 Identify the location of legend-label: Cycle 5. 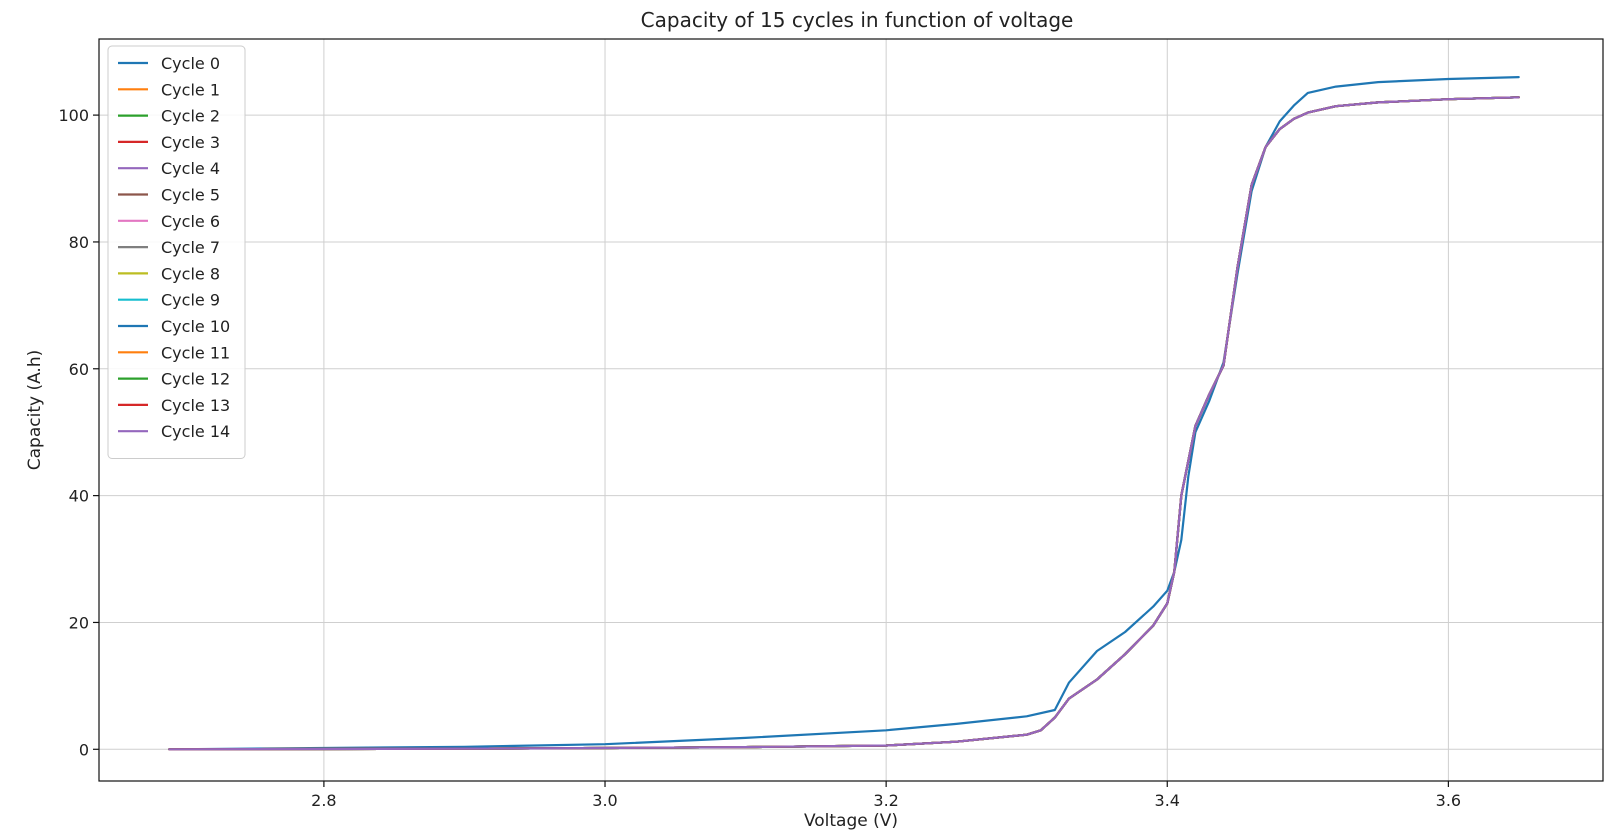
(190, 195).